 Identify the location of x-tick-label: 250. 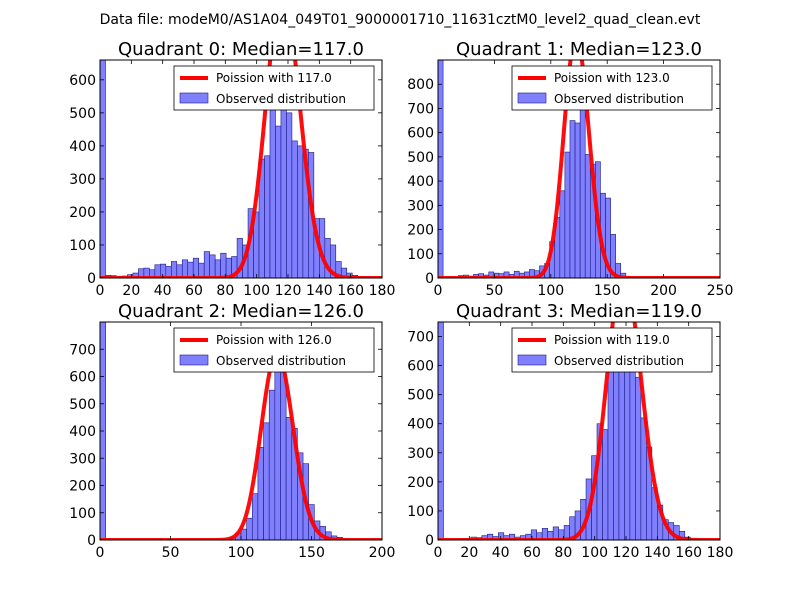
(720, 291).